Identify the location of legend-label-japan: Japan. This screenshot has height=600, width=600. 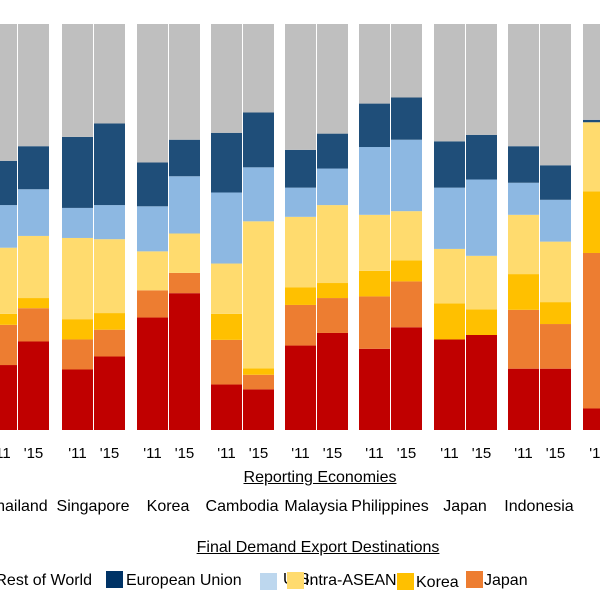
(506, 580).